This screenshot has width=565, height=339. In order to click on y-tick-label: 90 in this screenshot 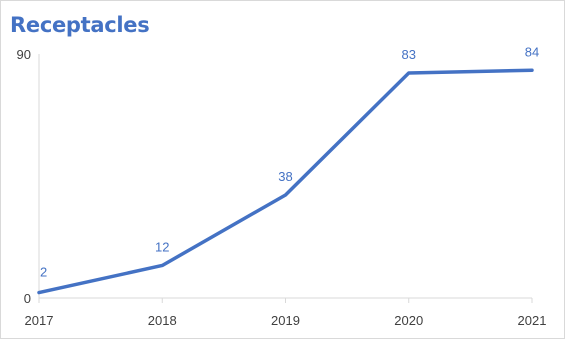, I will do `click(24, 54)`.